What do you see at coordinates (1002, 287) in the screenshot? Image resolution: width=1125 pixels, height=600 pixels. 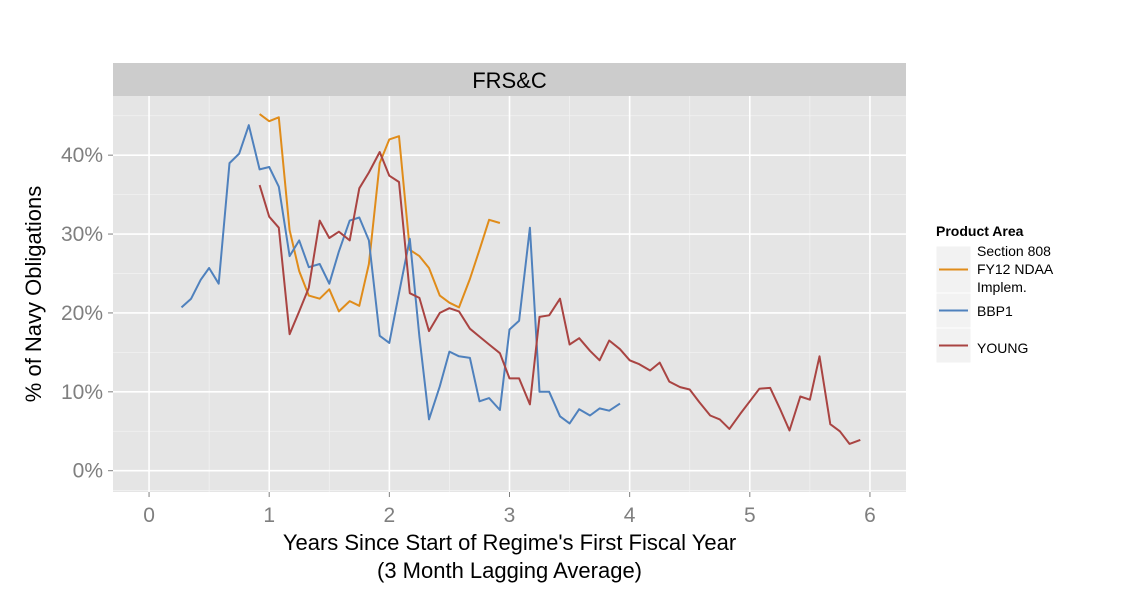 I see `legend-label: Implem.` at bounding box center [1002, 287].